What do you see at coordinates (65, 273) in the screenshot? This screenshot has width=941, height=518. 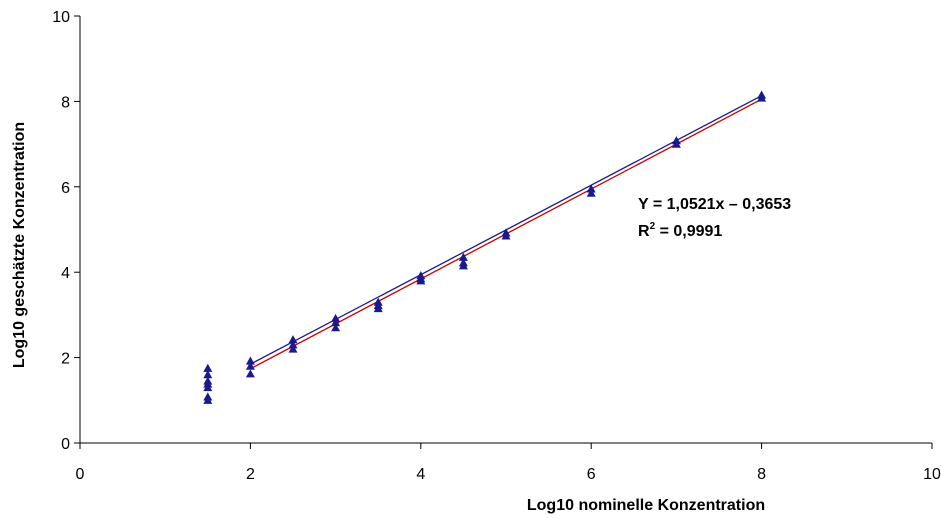 I see `y-tick-label: 4` at bounding box center [65, 273].